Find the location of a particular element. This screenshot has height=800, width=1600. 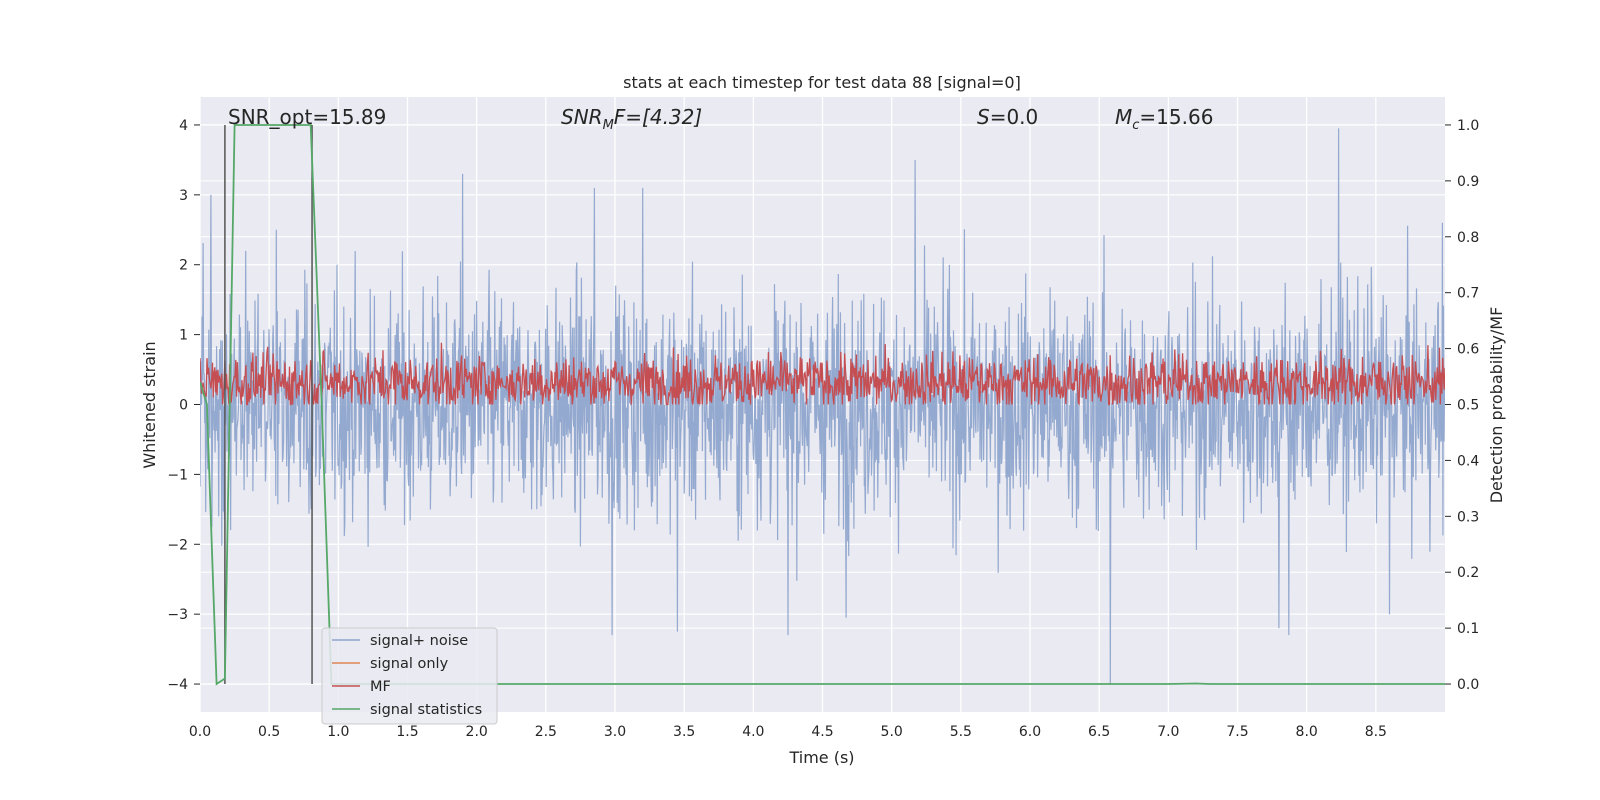

y-right-tick-label: 0.0 is located at coordinates (1468, 685).